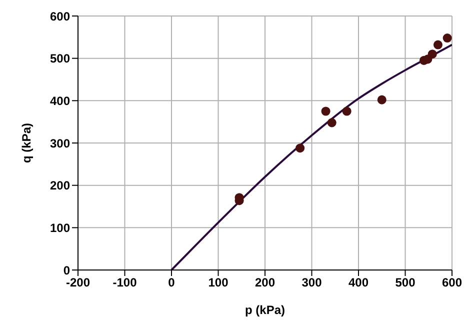 The image size is (474, 332). Describe the element at coordinates (312, 283) in the screenshot. I see `x-tick-label: 300` at that location.